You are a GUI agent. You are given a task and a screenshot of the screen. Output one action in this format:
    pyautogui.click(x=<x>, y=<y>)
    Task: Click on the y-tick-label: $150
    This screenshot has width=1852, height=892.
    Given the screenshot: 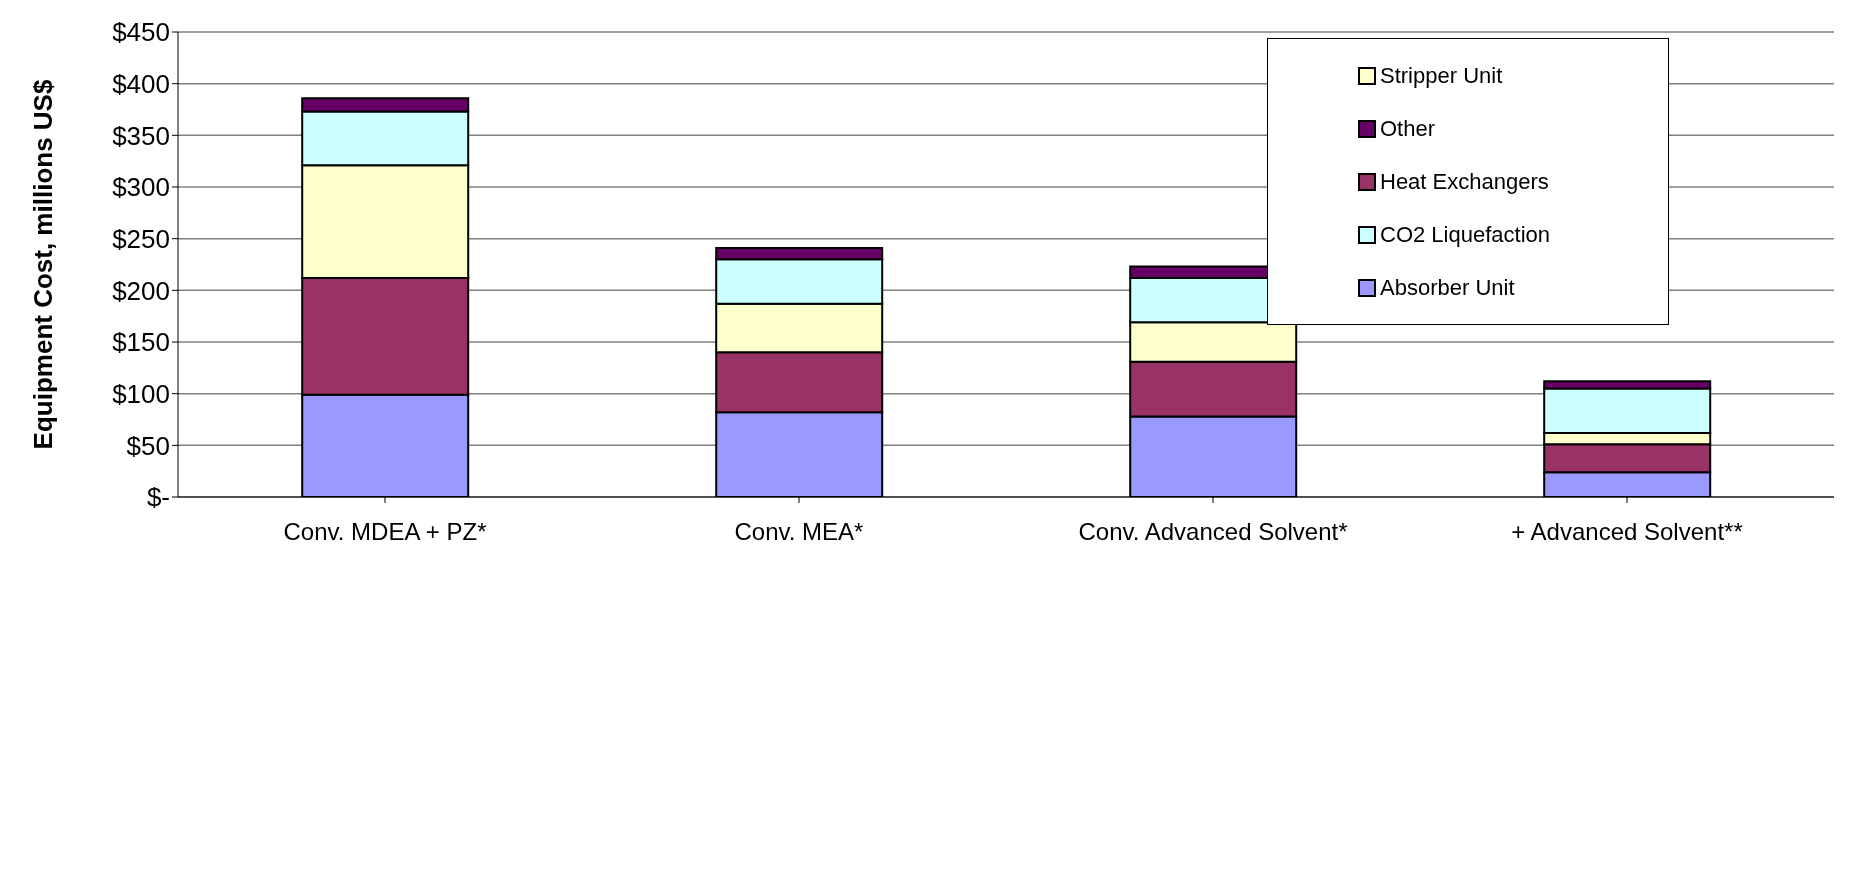 What is the action you would take?
    pyautogui.click(x=141, y=342)
    